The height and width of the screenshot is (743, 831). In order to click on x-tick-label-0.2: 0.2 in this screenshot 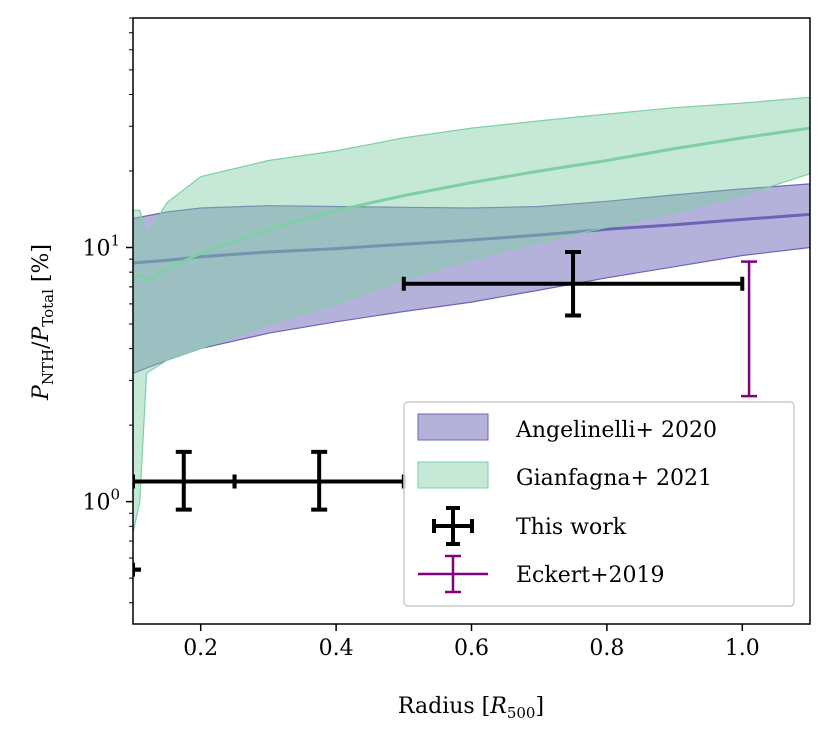, I will do `click(200, 648)`.